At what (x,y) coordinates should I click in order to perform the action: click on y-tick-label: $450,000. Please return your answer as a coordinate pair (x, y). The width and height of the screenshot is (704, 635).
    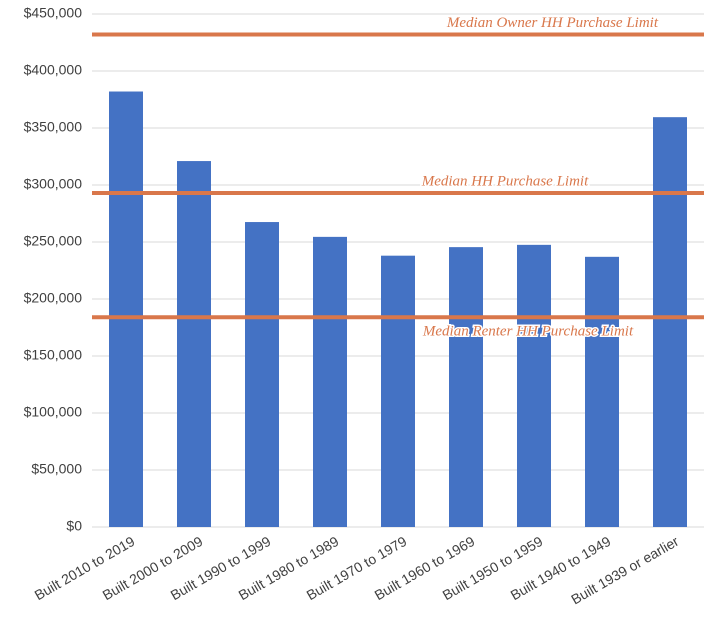
    Looking at the image, I should click on (53, 13).